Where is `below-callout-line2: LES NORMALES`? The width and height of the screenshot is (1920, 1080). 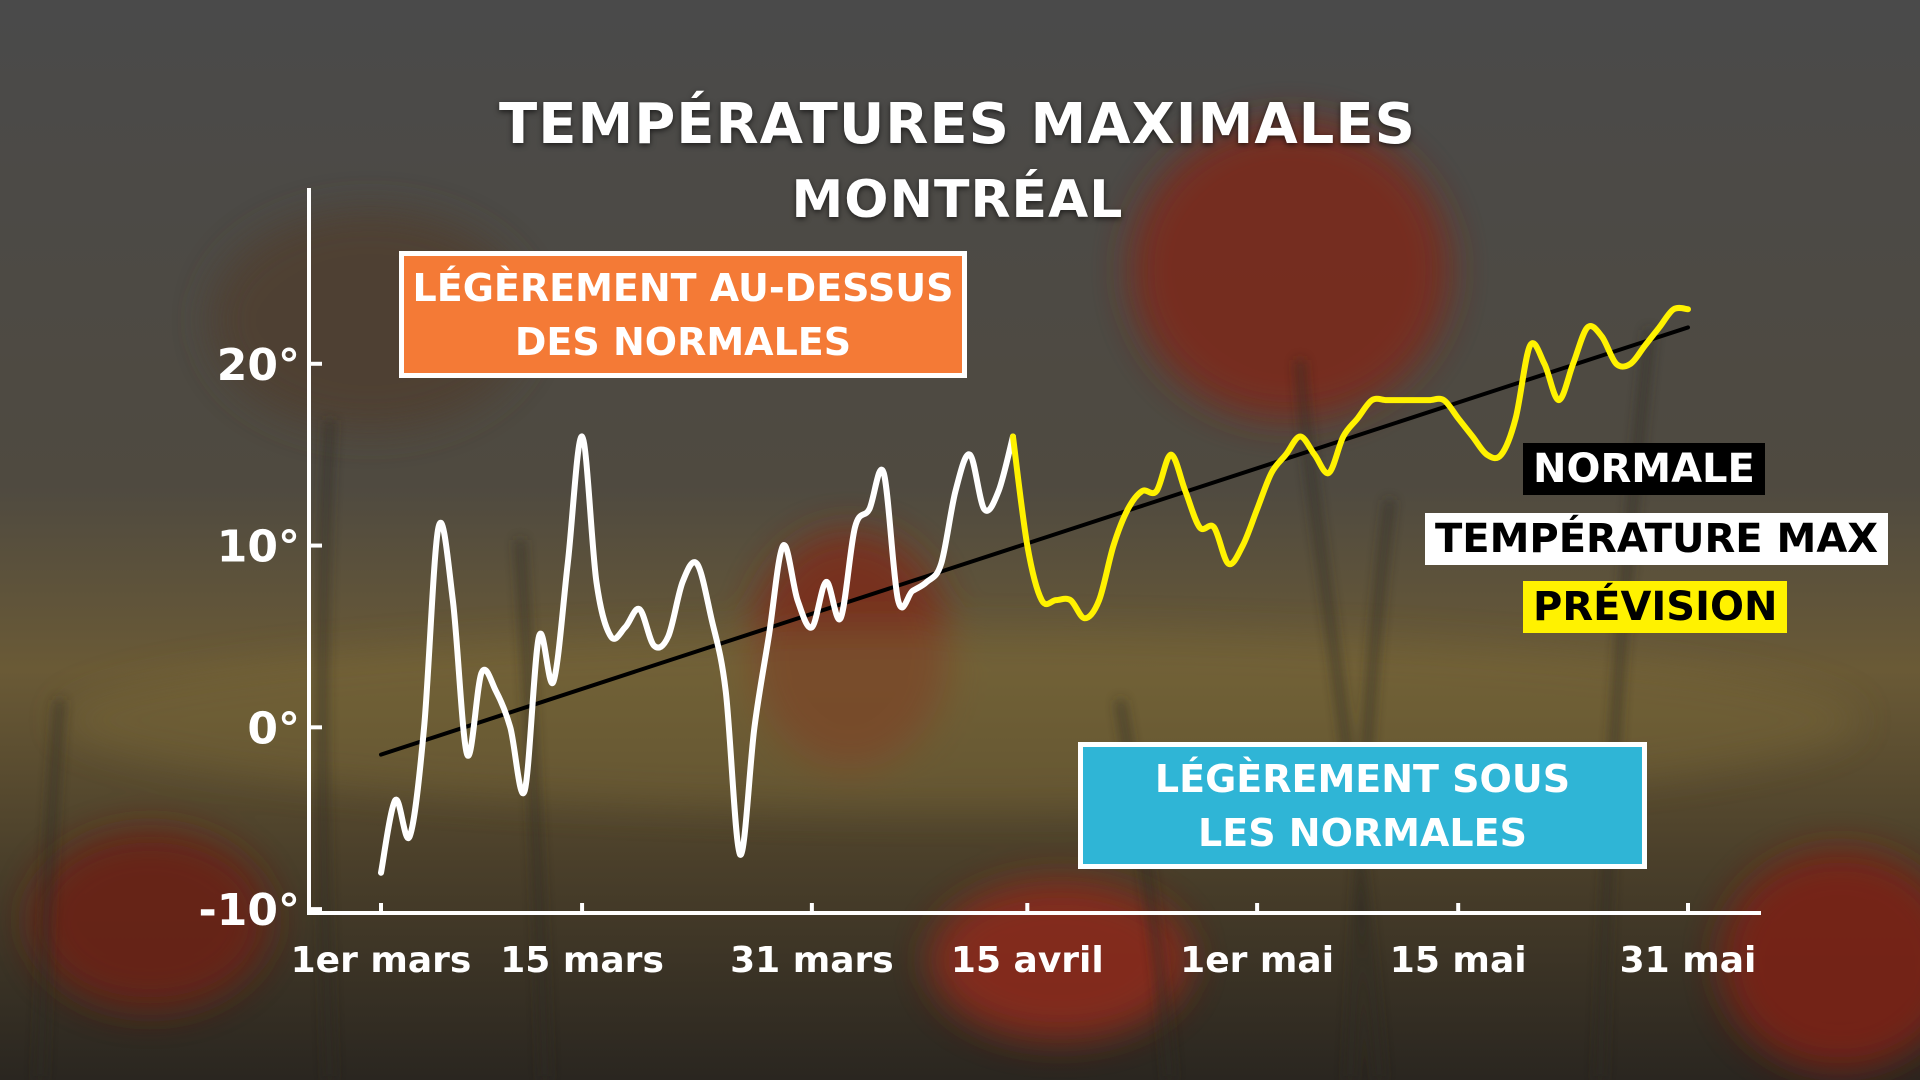
below-callout-line2: LES NORMALES is located at coordinates (1362, 832).